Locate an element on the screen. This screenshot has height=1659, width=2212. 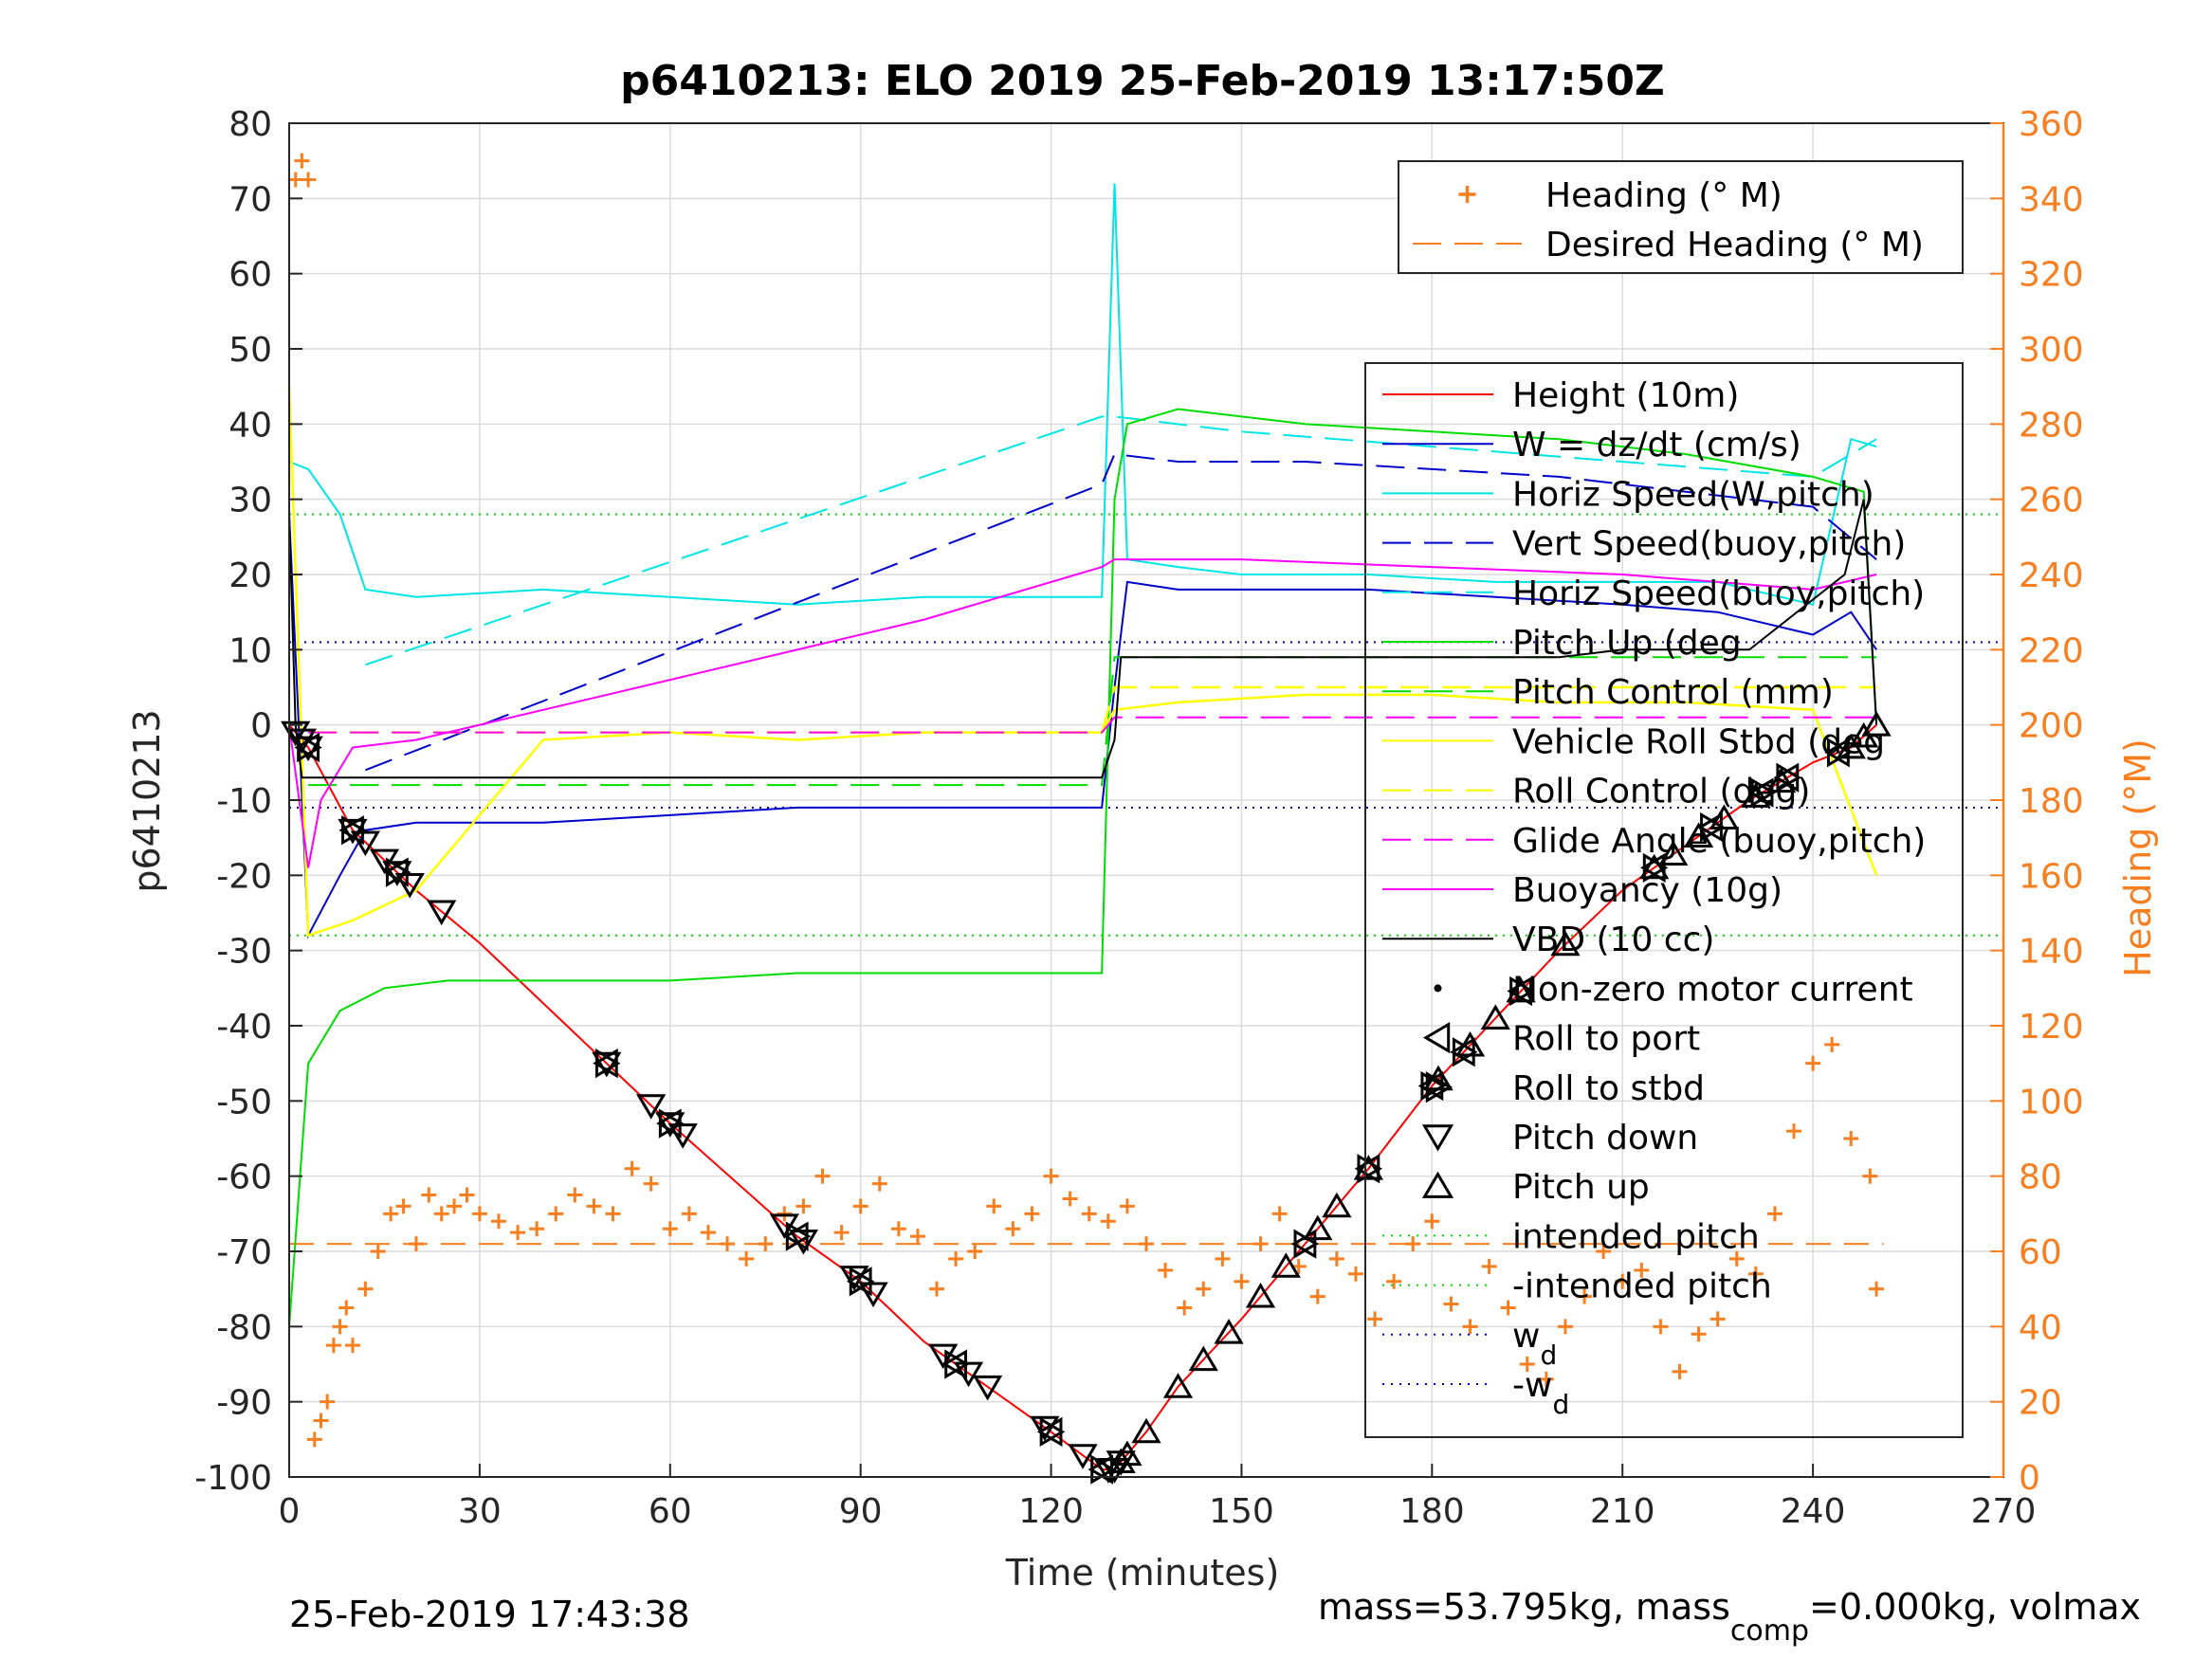
y-tick-label-left: -40 is located at coordinates (244, 1027).